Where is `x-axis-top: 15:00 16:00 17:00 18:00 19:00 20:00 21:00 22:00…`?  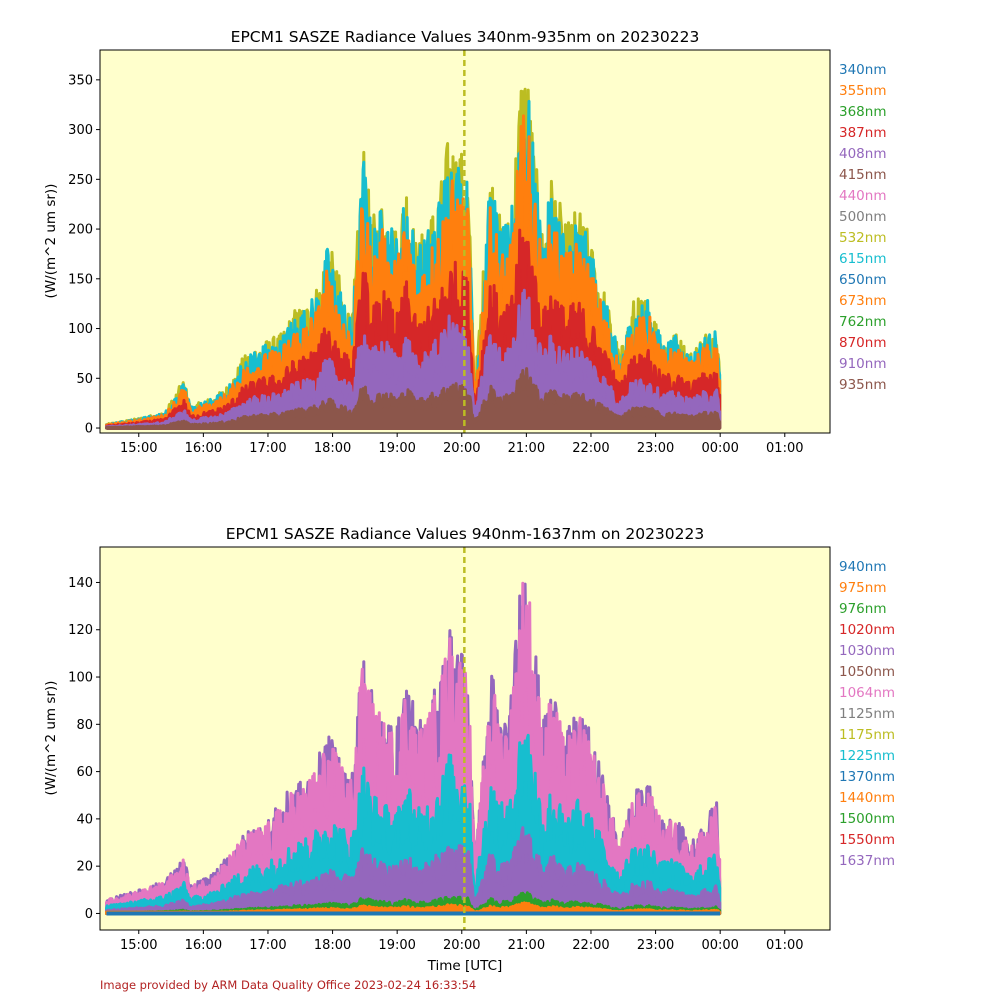
x-axis-top: 15:00 16:00 17:00 18:00 19:00 20:00 21:00 22:00… is located at coordinates (462, 444).